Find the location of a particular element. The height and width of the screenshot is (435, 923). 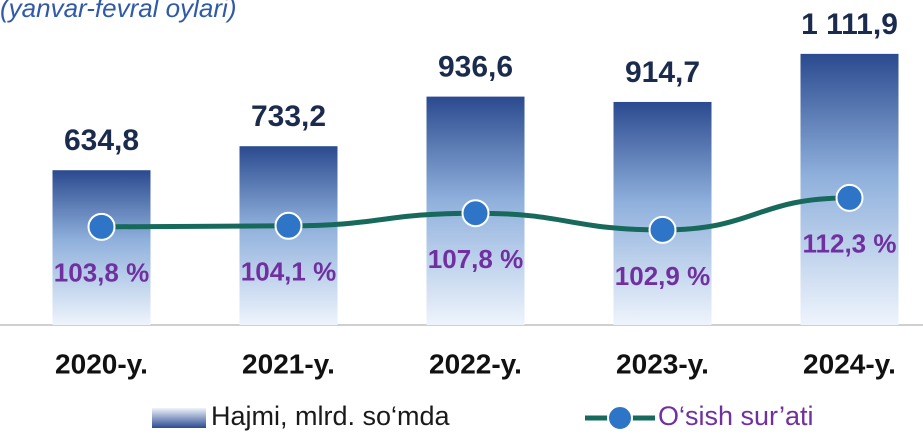

legend-swatch-bar is located at coordinates (179, 418).